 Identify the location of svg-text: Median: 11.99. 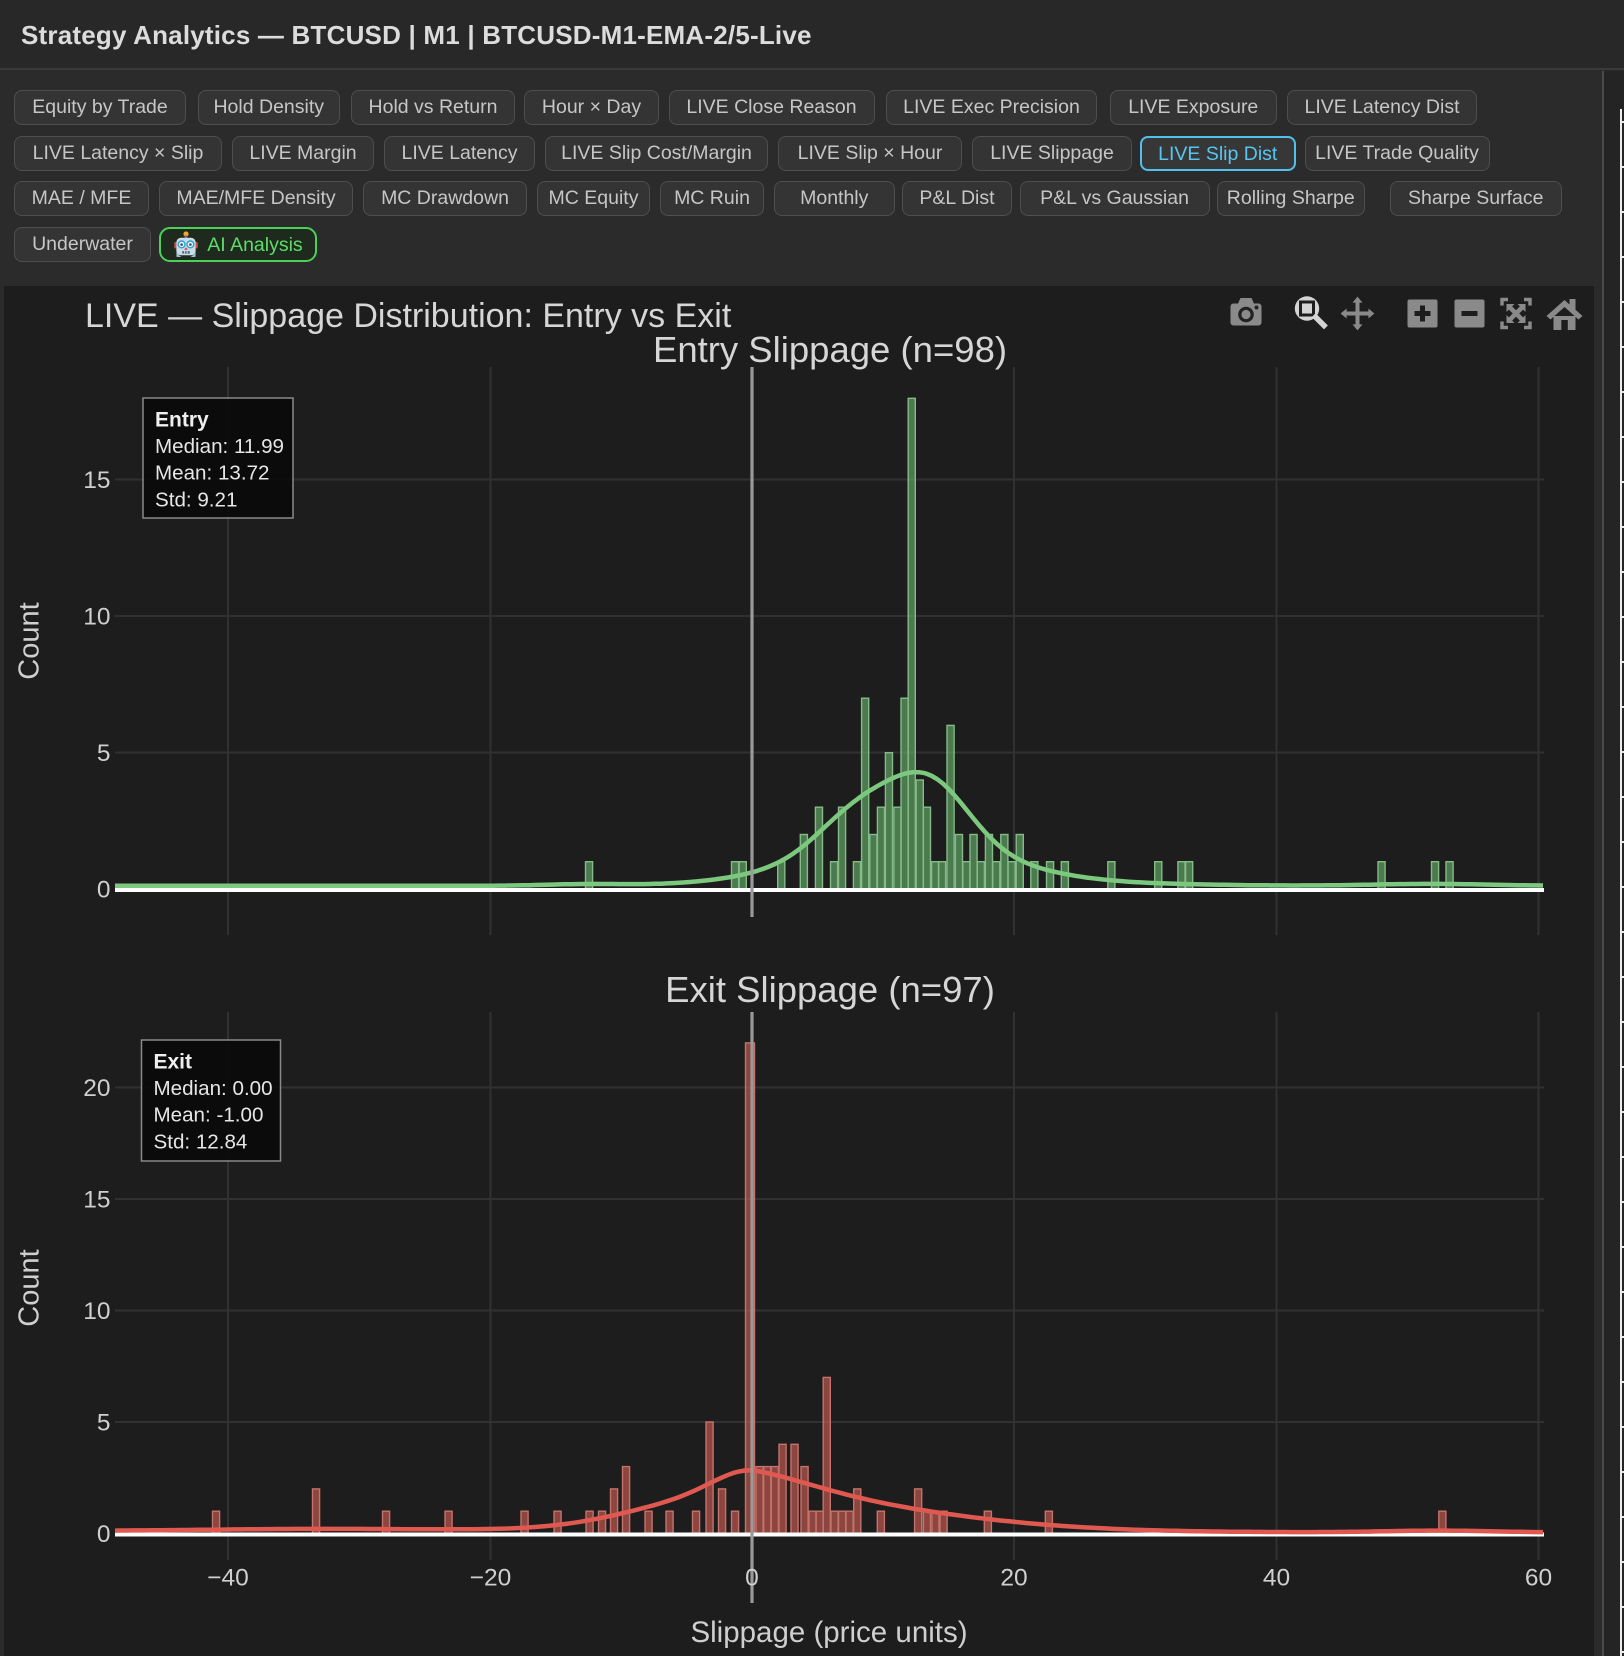
(219, 446).